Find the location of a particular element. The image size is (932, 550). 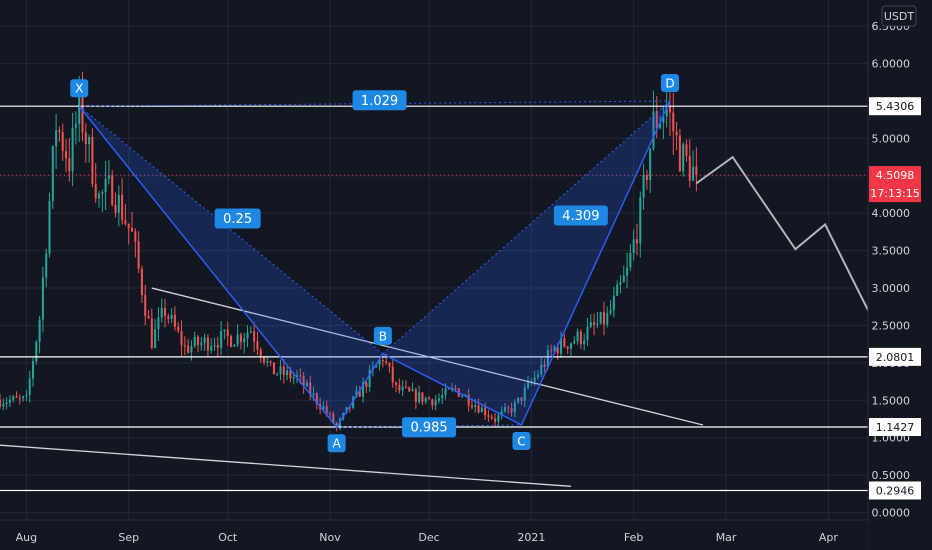

pattern-point-b: B is located at coordinates (382, 335).